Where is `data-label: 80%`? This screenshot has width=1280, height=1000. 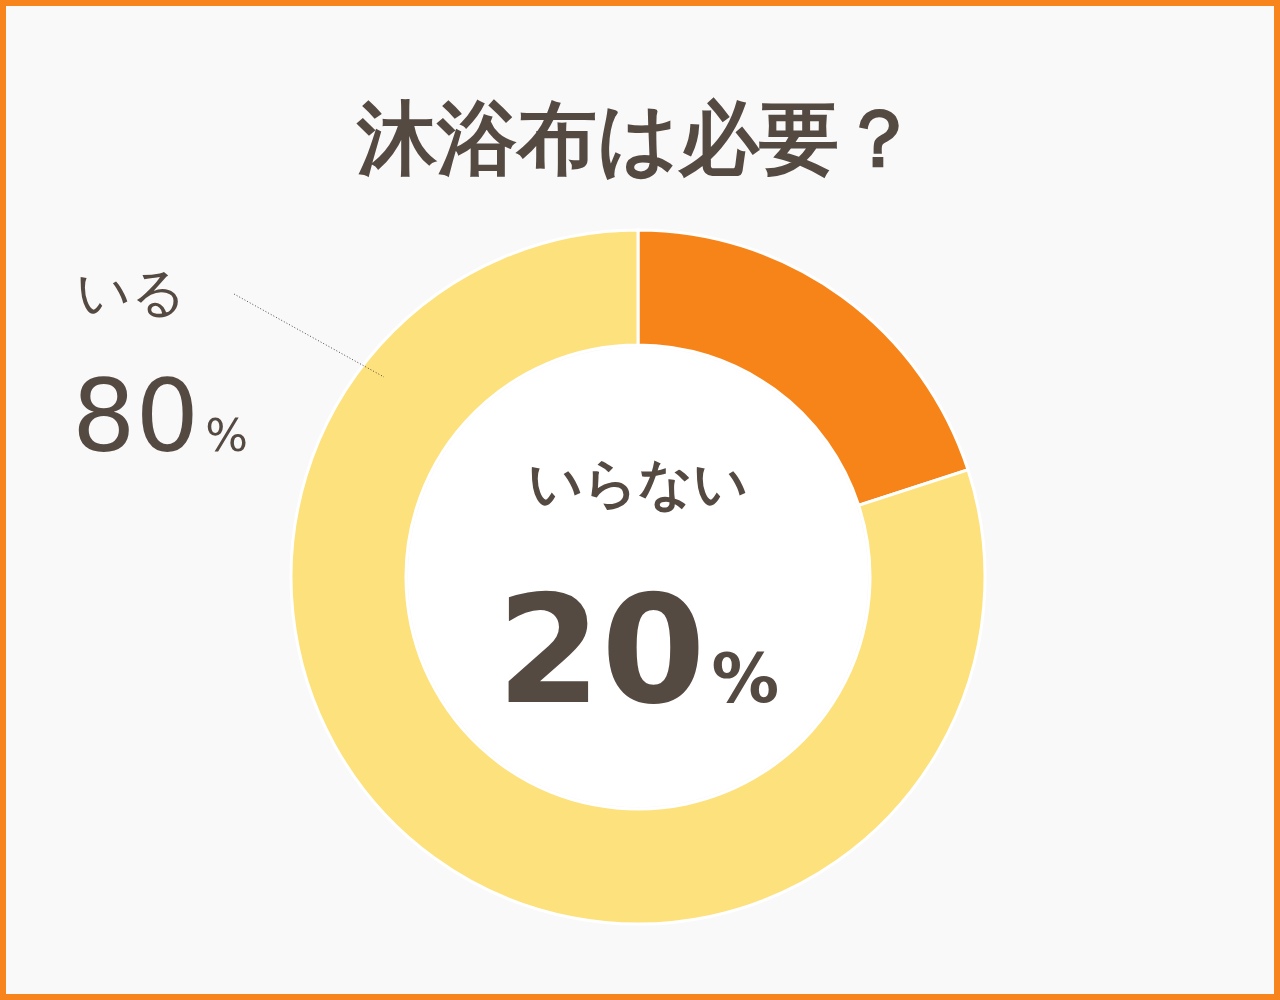
data-label: 80% is located at coordinates (160, 416).